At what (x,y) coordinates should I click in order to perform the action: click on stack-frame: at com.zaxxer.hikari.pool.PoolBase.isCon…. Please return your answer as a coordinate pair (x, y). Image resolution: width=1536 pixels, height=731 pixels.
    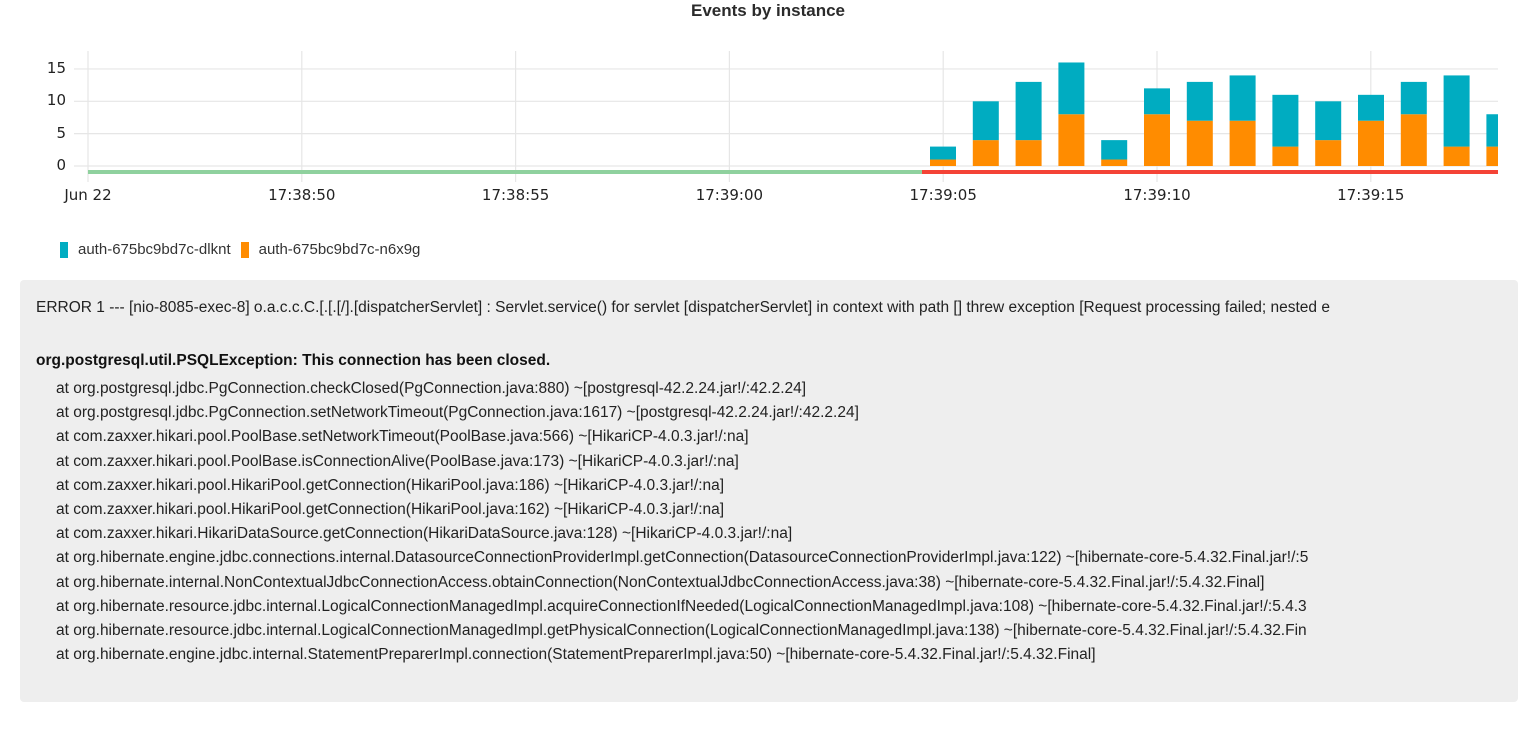
    Looking at the image, I should click on (397, 461).